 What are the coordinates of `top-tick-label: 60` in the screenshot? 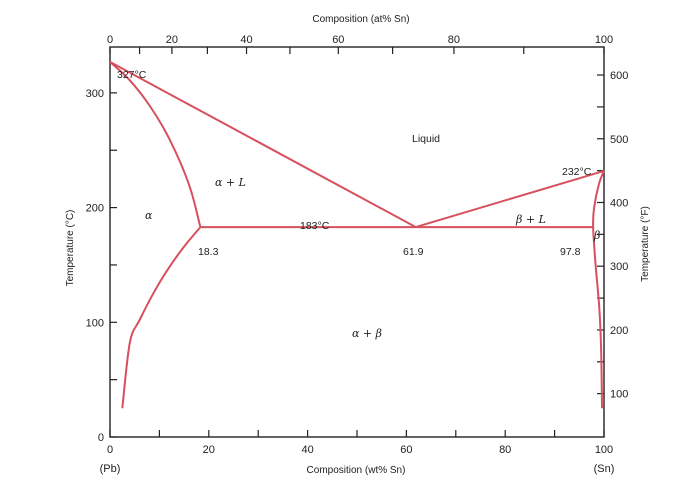 It's located at (338, 40).